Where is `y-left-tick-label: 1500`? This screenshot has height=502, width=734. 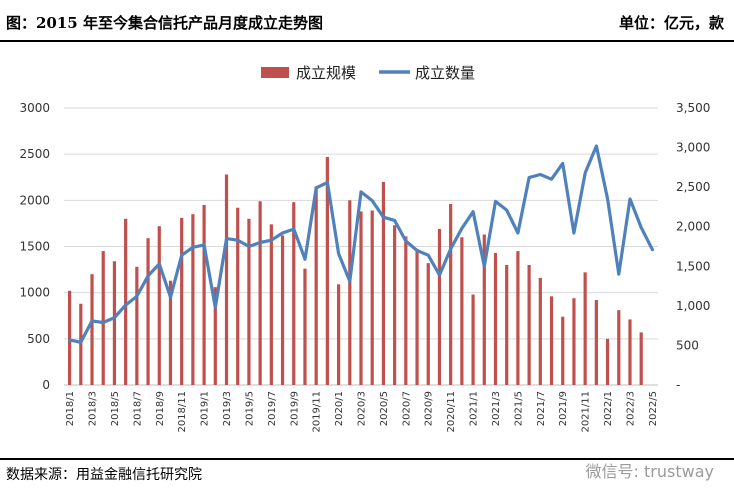
y-left-tick-label: 1500 is located at coordinates (34, 247).